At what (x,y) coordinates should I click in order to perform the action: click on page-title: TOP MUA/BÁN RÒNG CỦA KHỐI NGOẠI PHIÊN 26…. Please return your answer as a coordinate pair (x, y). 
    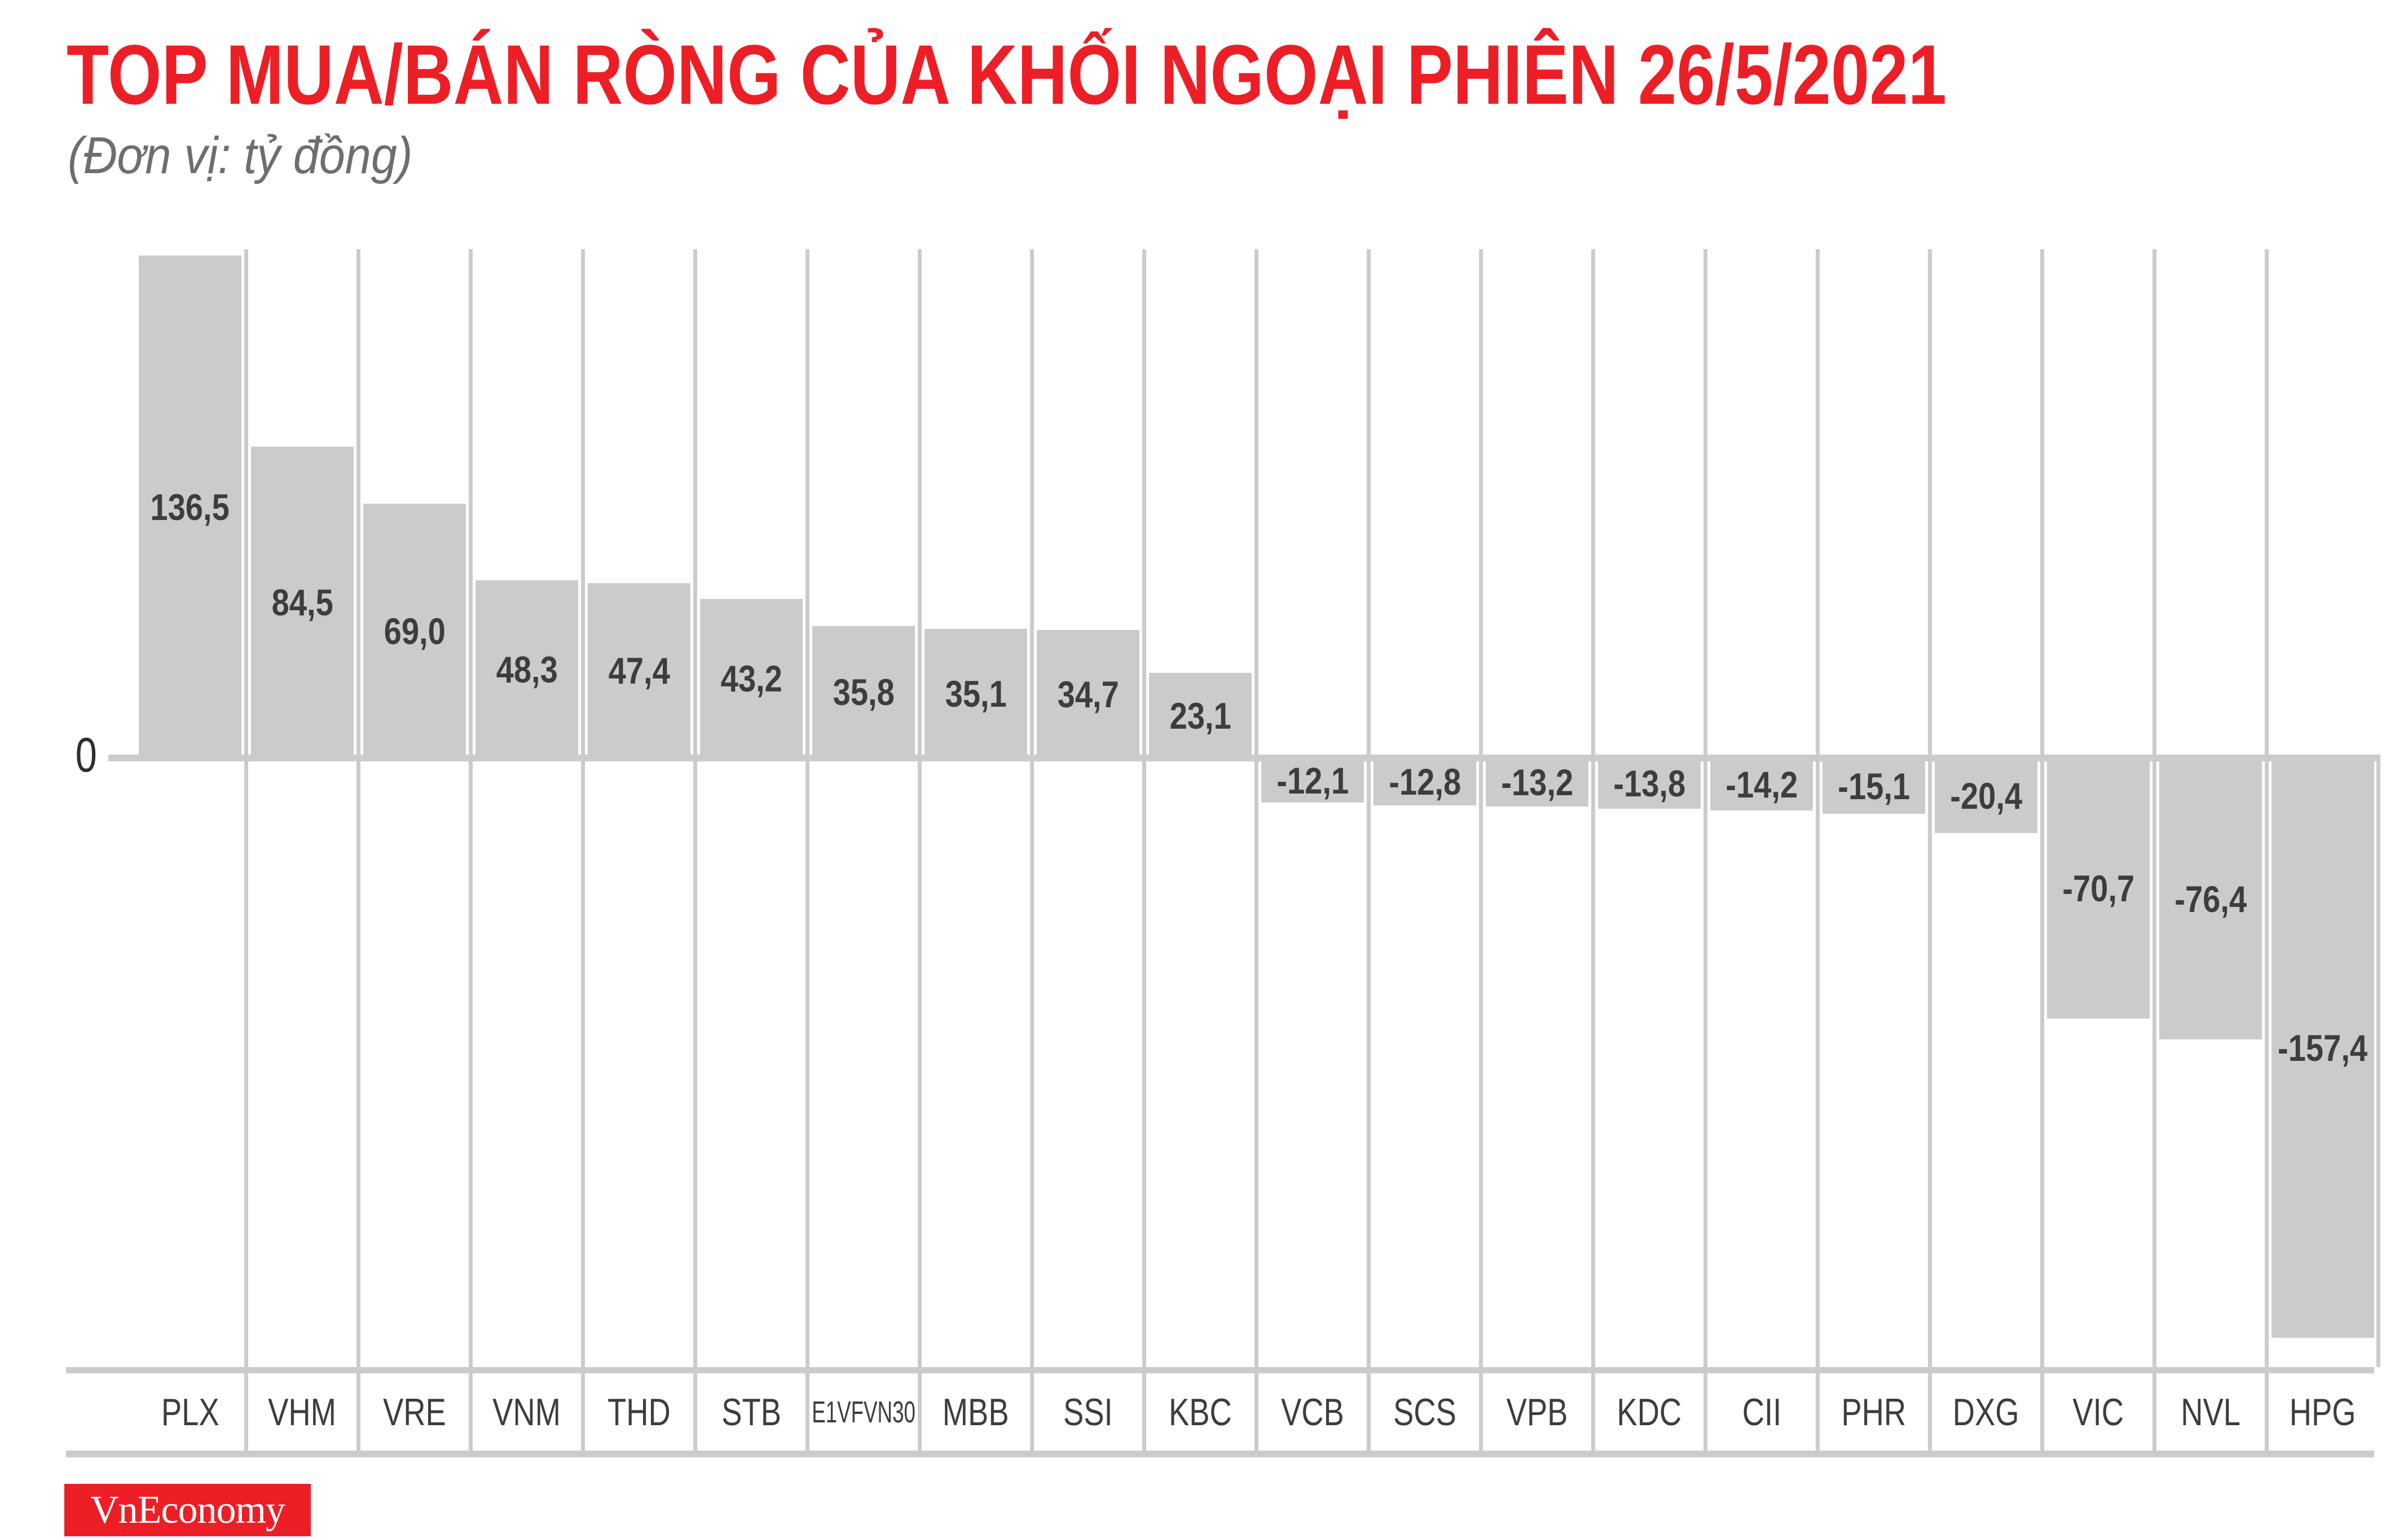
    Looking at the image, I should click on (1213, 74).